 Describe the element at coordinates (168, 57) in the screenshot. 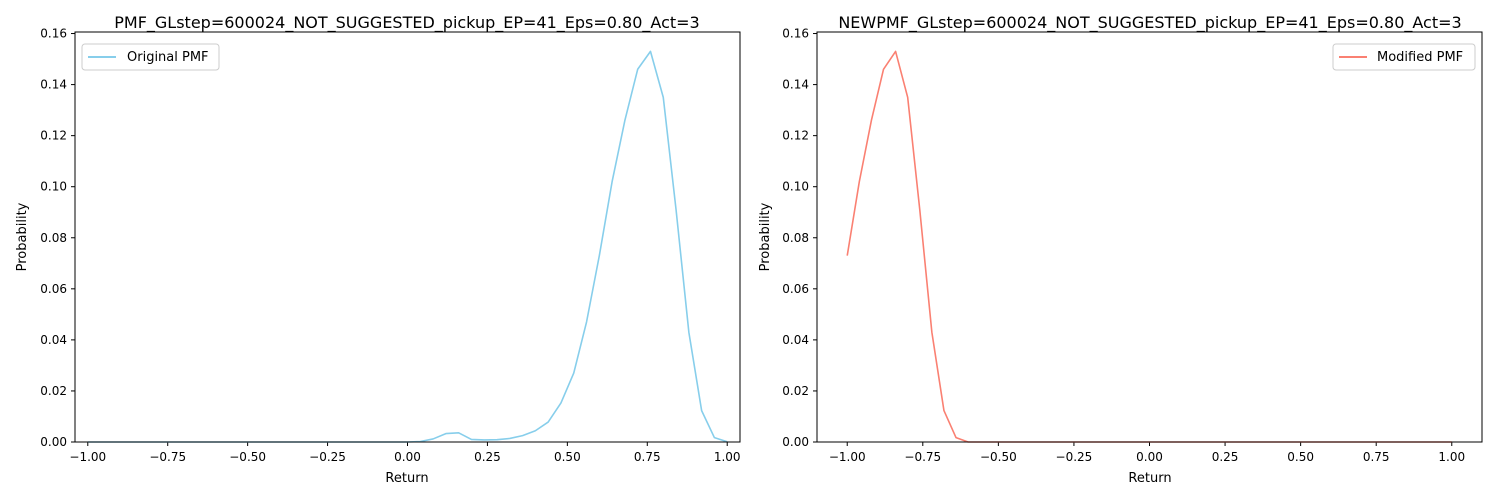

I see `legend-label: Original PMF` at that location.